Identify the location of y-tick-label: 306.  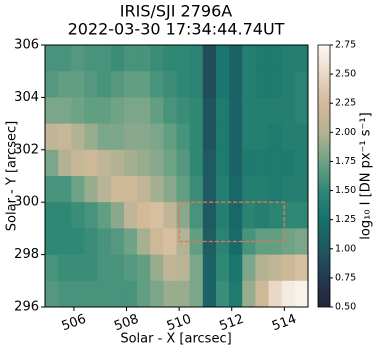
(26, 45).